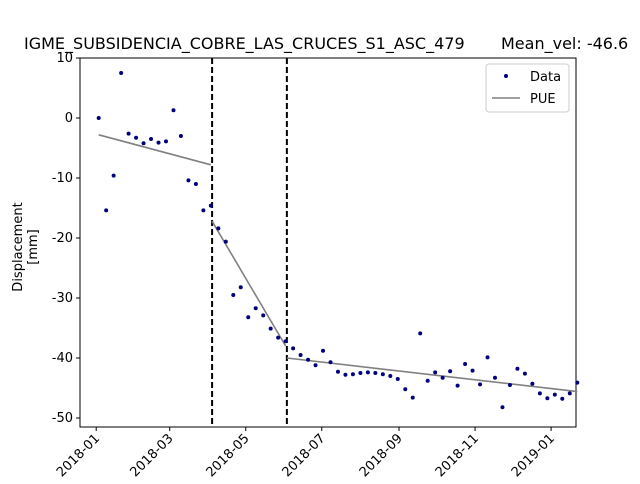  Describe the element at coordinates (78, 455) in the screenshot. I see `x-tick-label: 2018-01` at that location.